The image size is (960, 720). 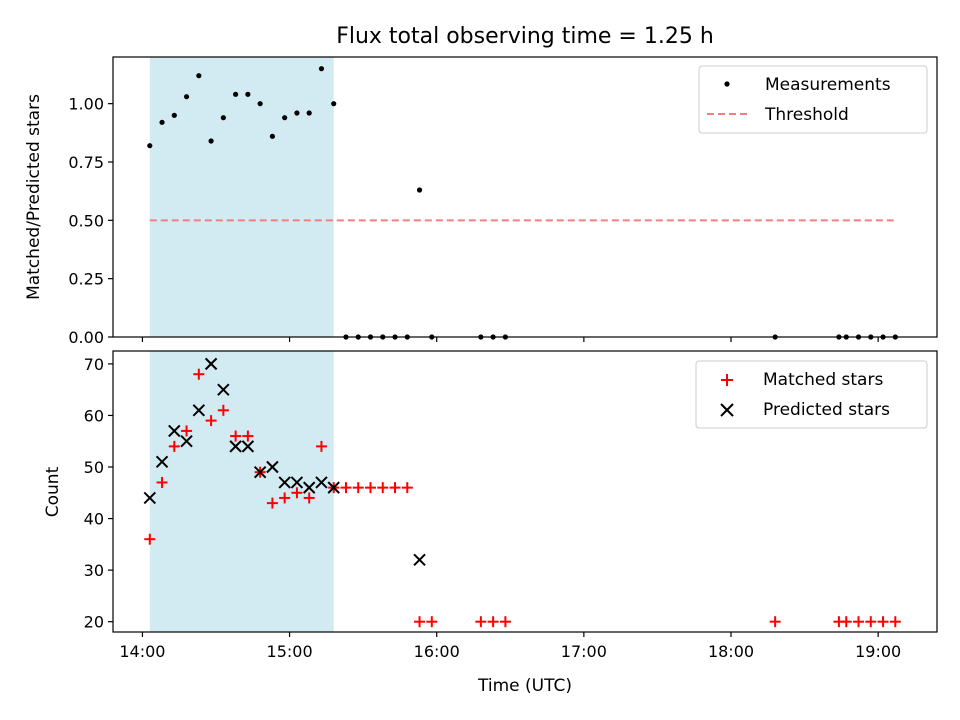 I want to click on xtick-label: 14:00, so click(x=142, y=651).